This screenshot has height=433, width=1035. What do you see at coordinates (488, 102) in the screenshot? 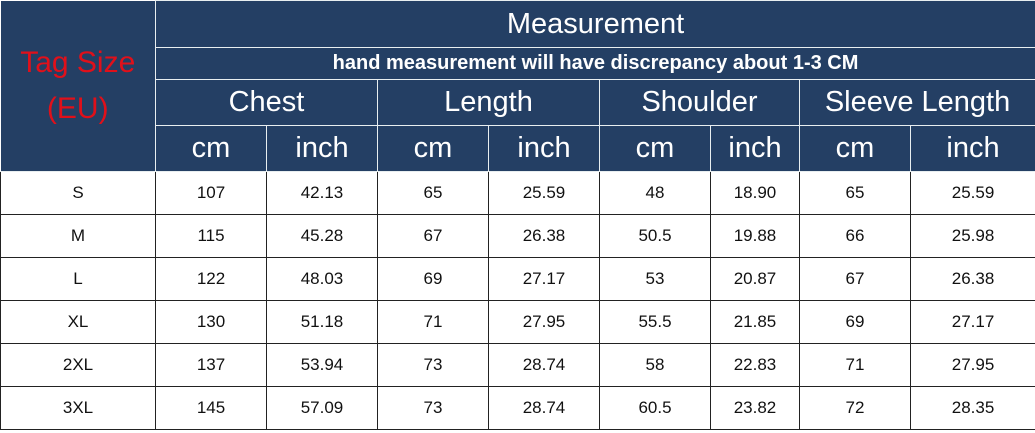
I see `length-header: Length` at bounding box center [488, 102].